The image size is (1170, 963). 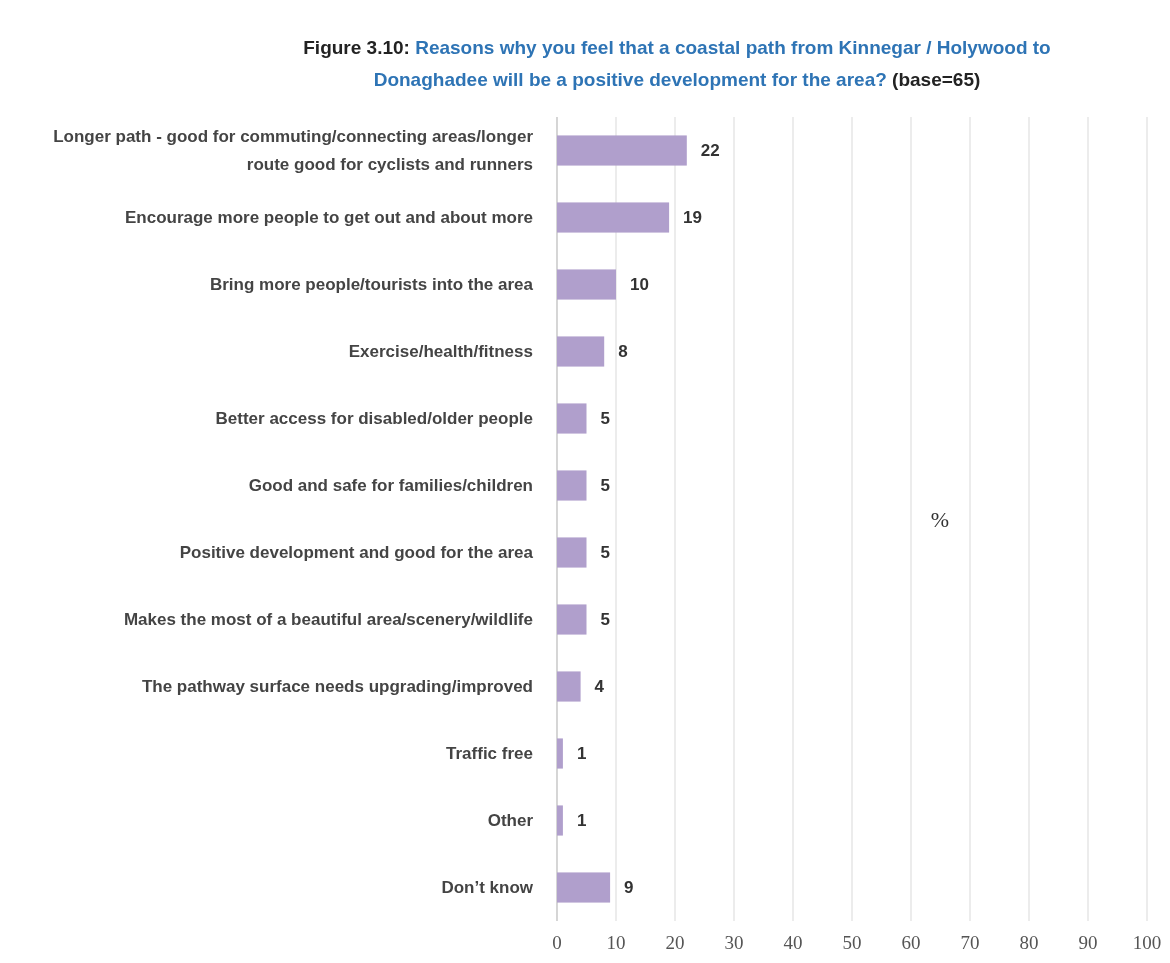 I want to click on y-tick-label: Encourage more people to get out and about more, so click(x=328, y=218).